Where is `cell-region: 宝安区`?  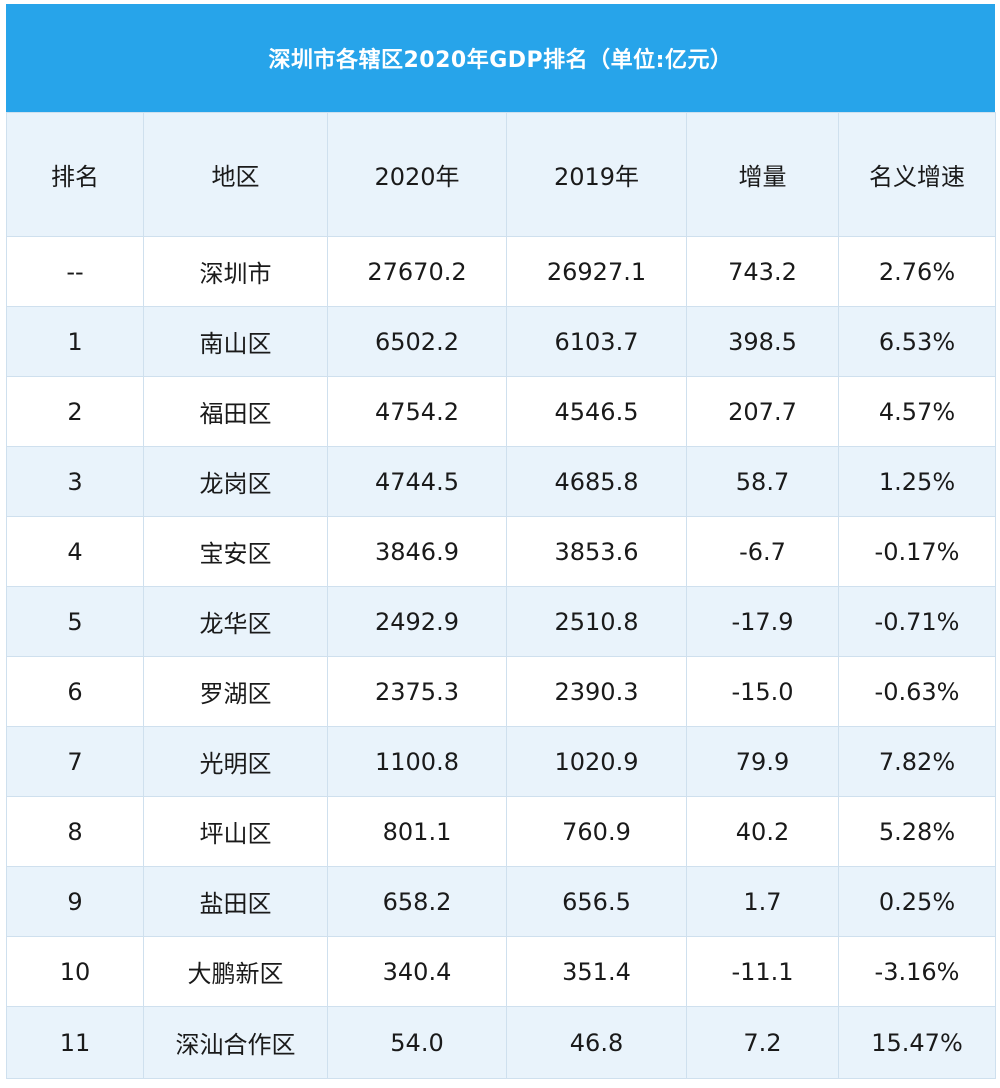 cell-region: 宝安区 is located at coordinates (235, 551).